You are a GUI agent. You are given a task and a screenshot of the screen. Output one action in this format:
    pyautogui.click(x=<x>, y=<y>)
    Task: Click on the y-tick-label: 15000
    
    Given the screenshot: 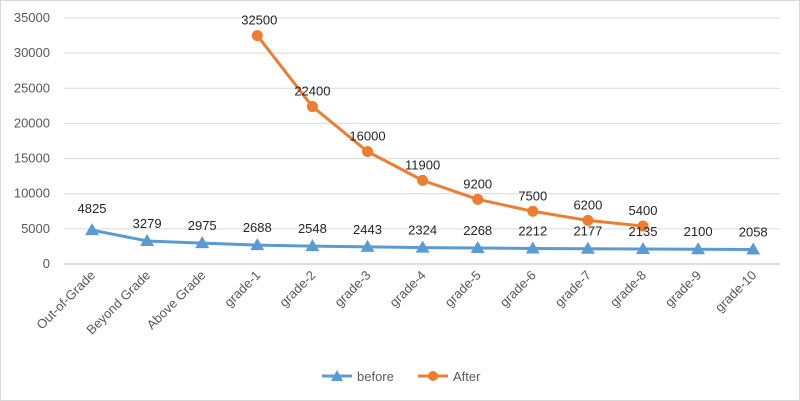 What is the action you would take?
    pyautogui.click(x=32, y=158)
    